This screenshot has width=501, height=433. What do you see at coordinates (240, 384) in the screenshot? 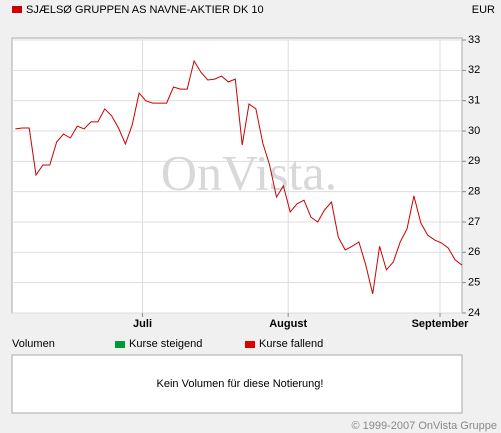
I see `volume-message: Kein Volumen für diese Notierung!` at bounding box center [240, 384].